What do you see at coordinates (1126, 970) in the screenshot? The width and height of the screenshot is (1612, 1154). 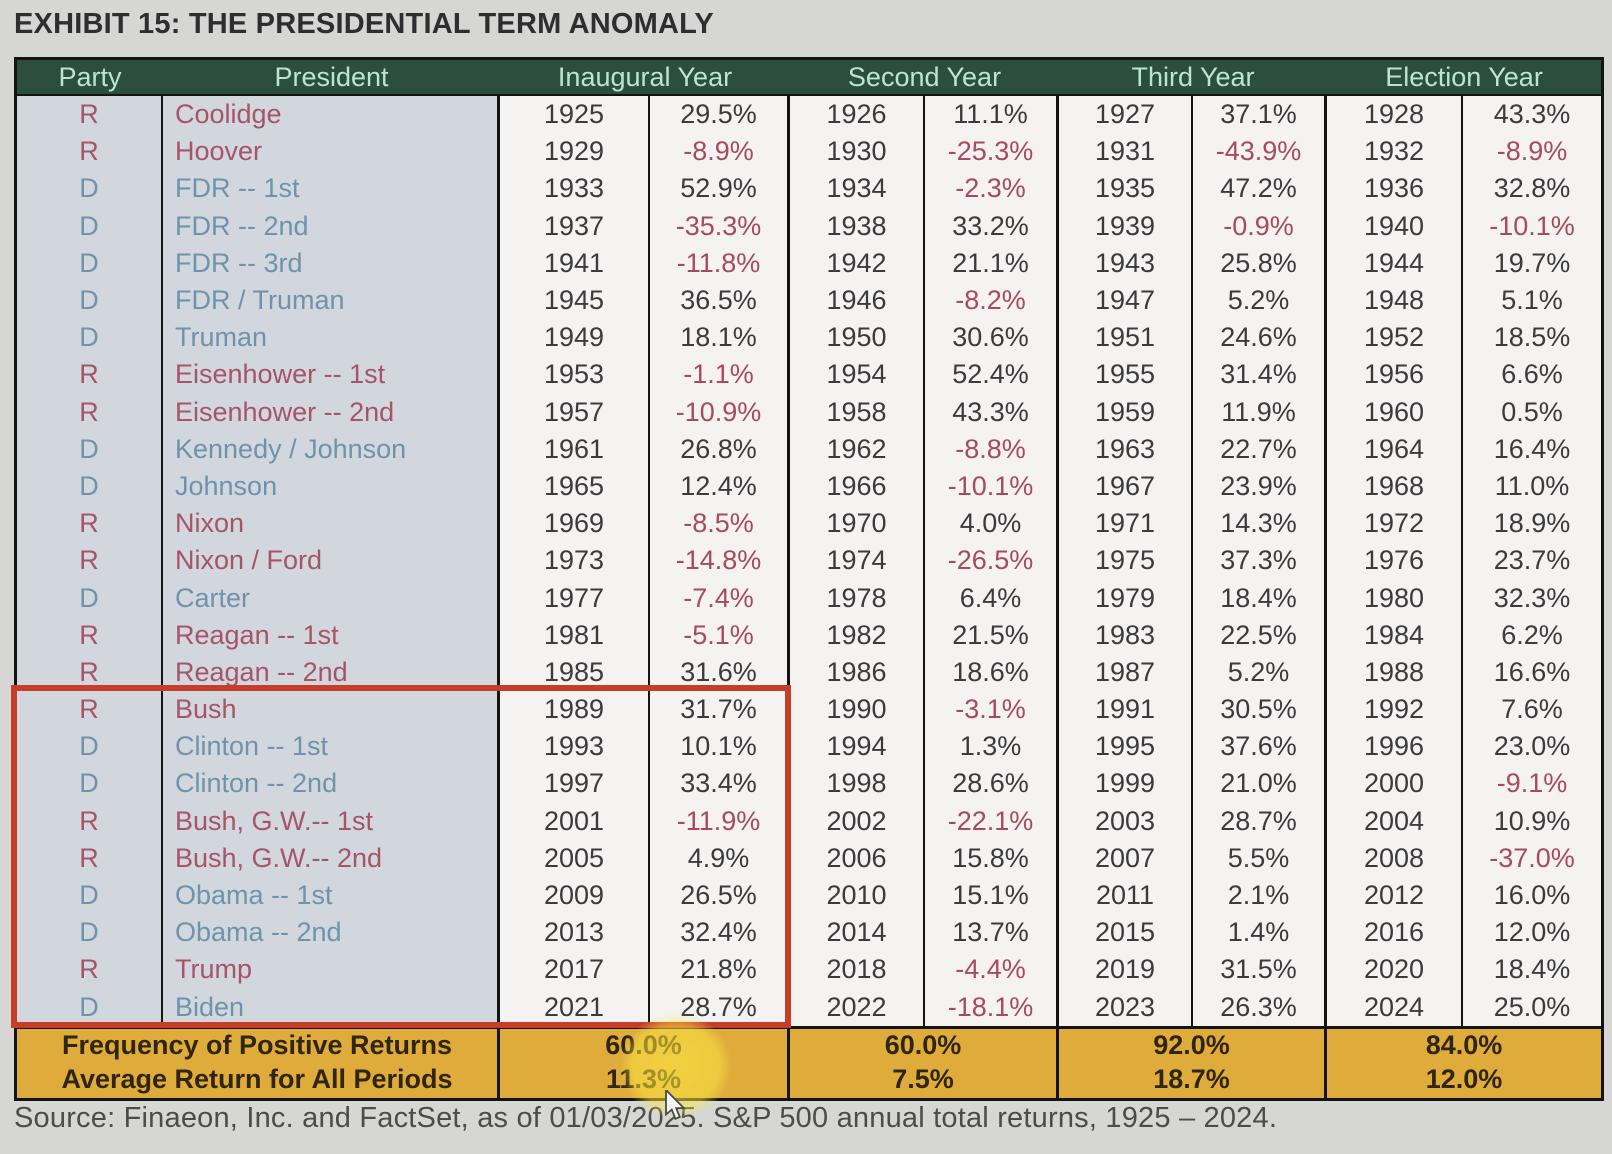 I see `year-cell: 2019` at bounding box center [1126, 970].